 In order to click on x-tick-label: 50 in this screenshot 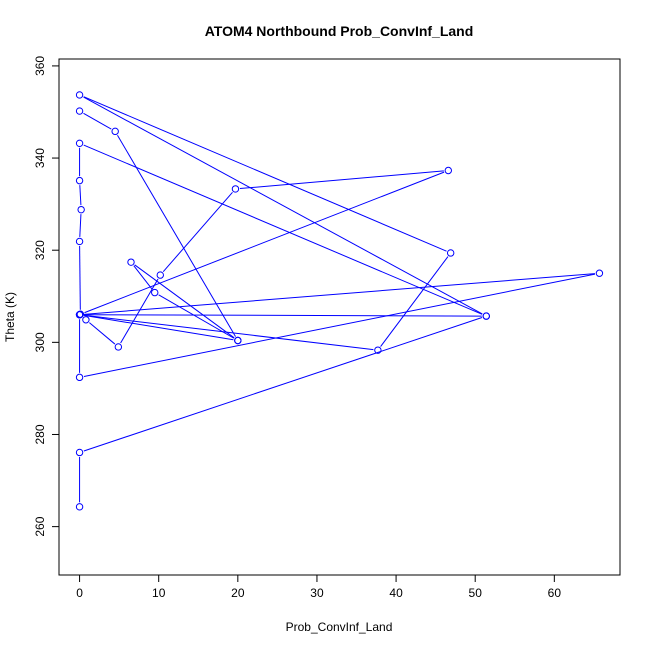, I will do `click(476, 593)`.